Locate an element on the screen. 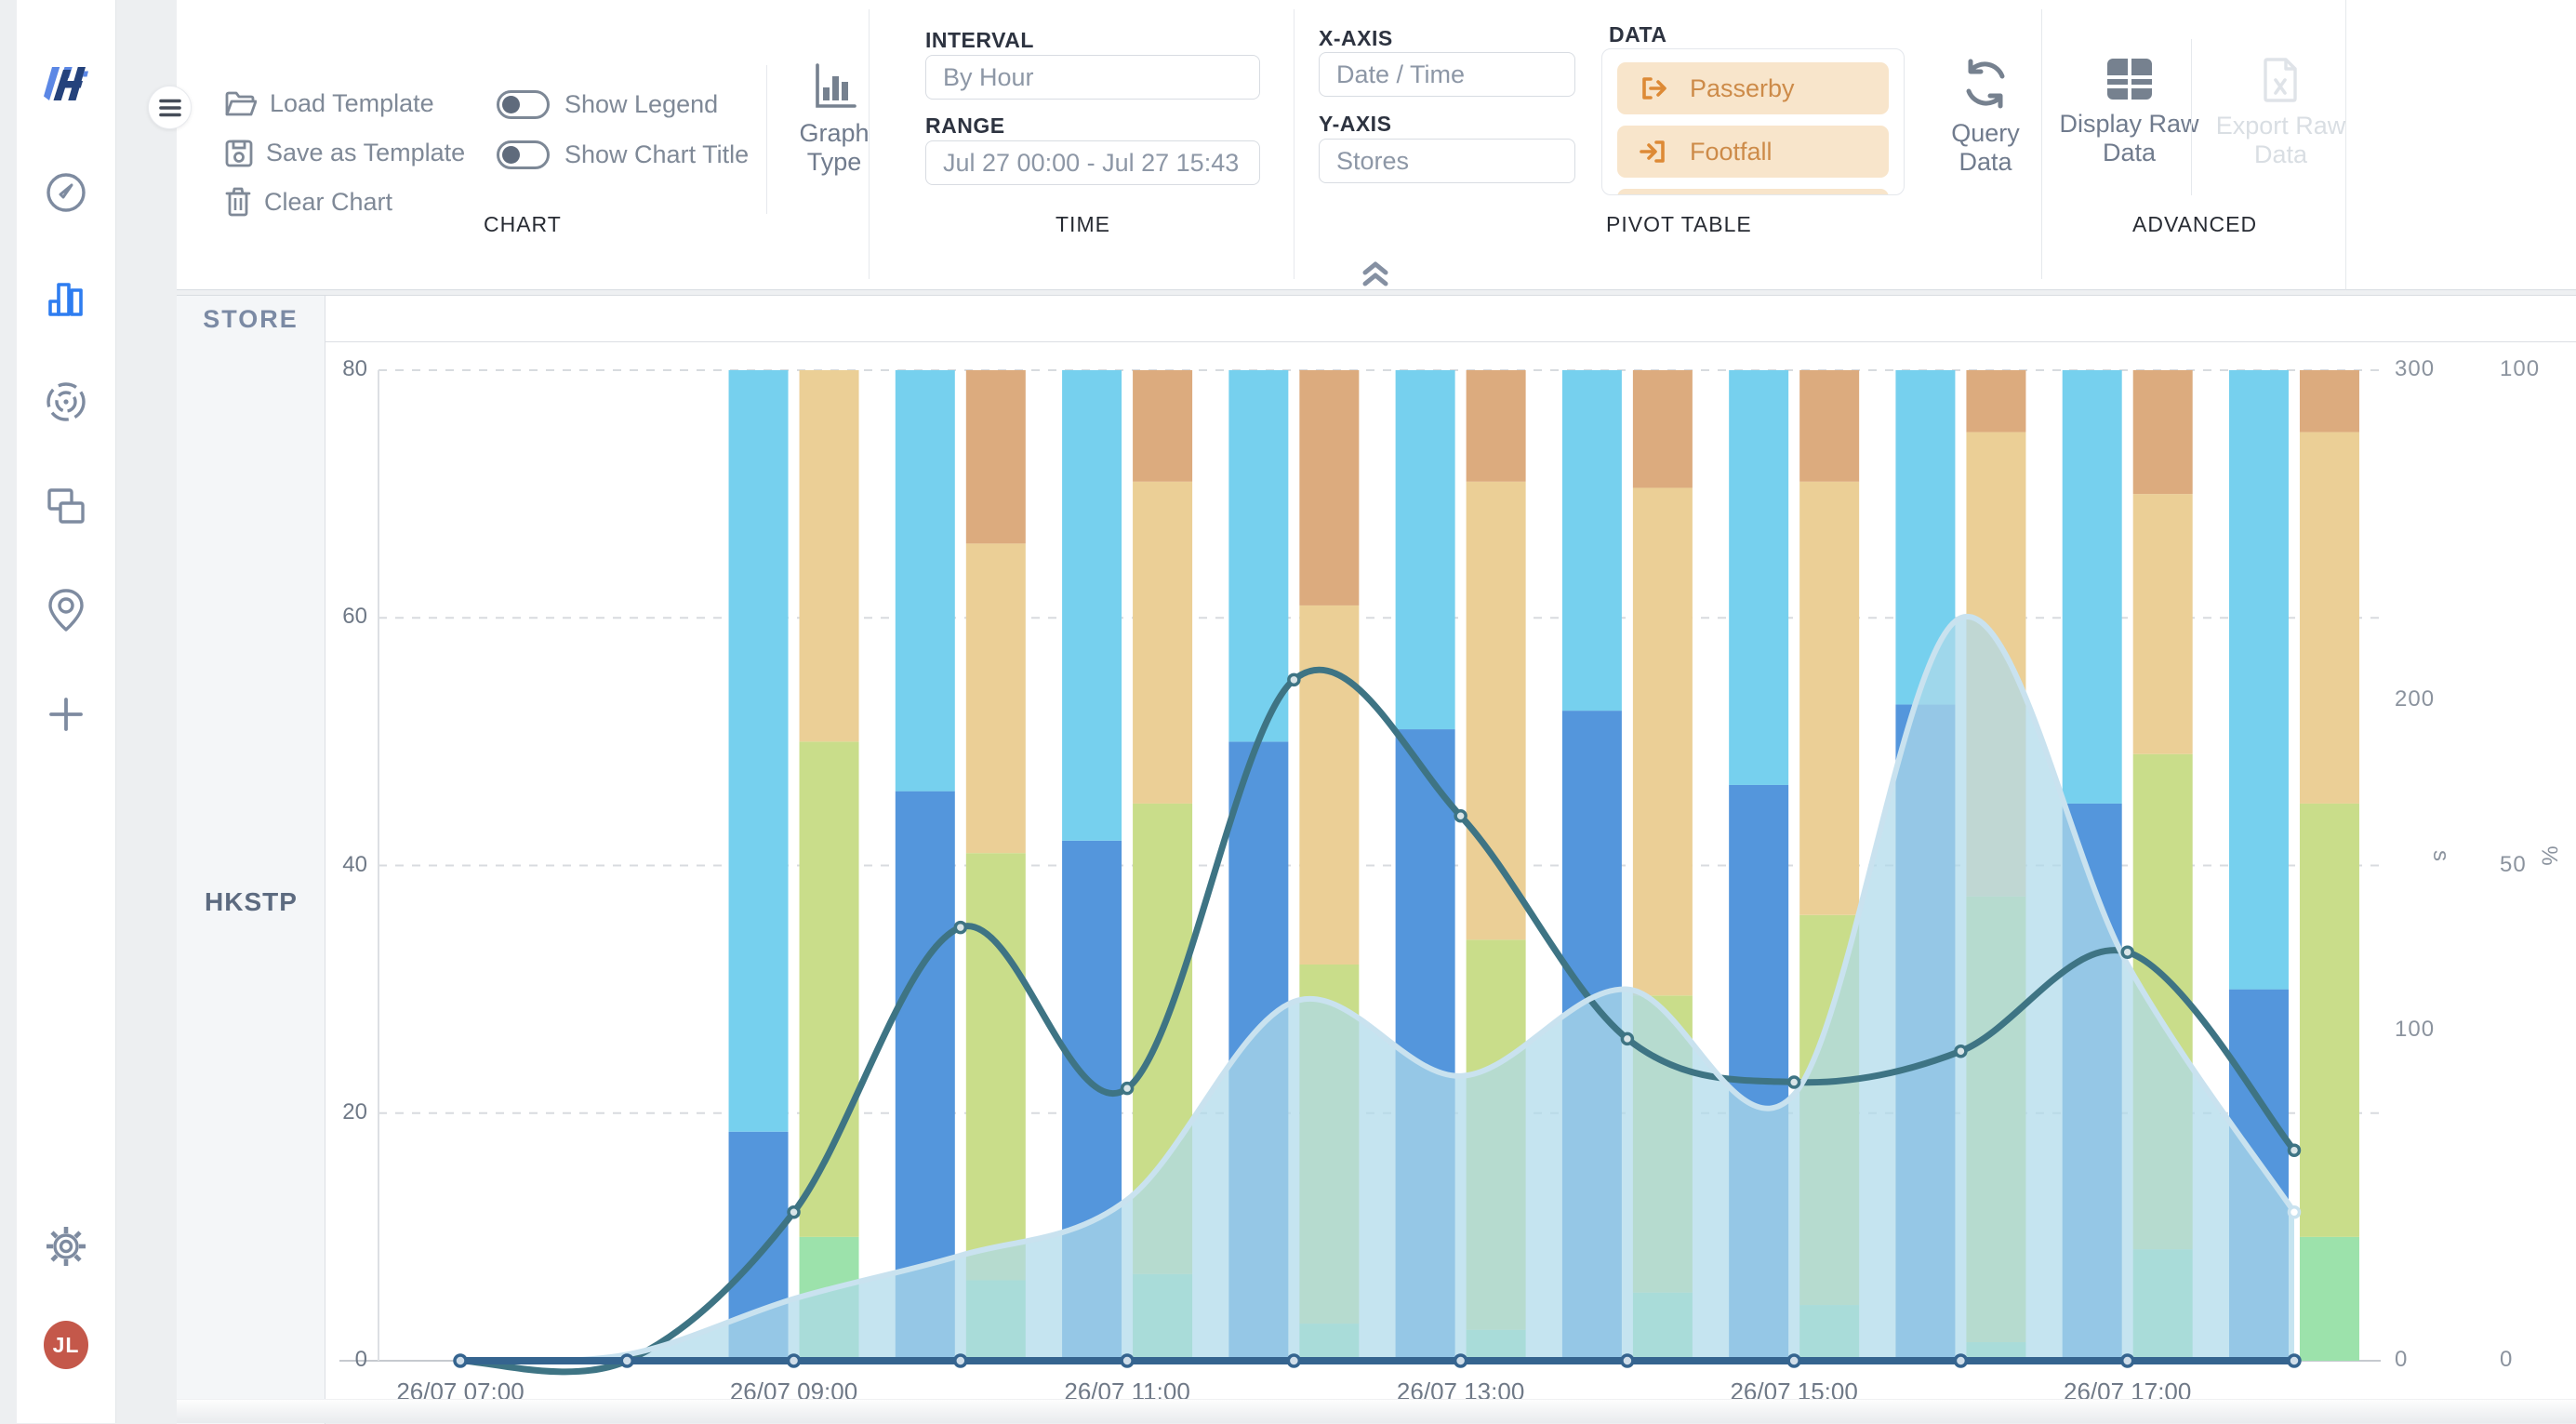 This screenshot has width=2576, height=1424. menu-toggle-button is located at coordinates (170, 107).